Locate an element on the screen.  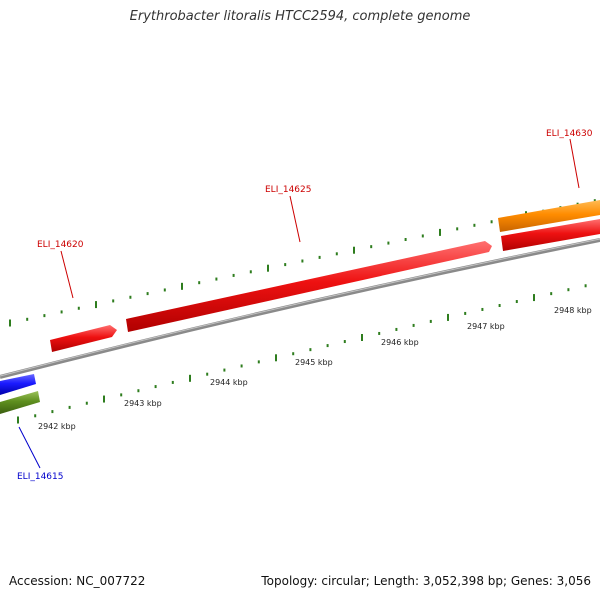
scale-label: 2944 kbp is located at coordinates (229, 382).